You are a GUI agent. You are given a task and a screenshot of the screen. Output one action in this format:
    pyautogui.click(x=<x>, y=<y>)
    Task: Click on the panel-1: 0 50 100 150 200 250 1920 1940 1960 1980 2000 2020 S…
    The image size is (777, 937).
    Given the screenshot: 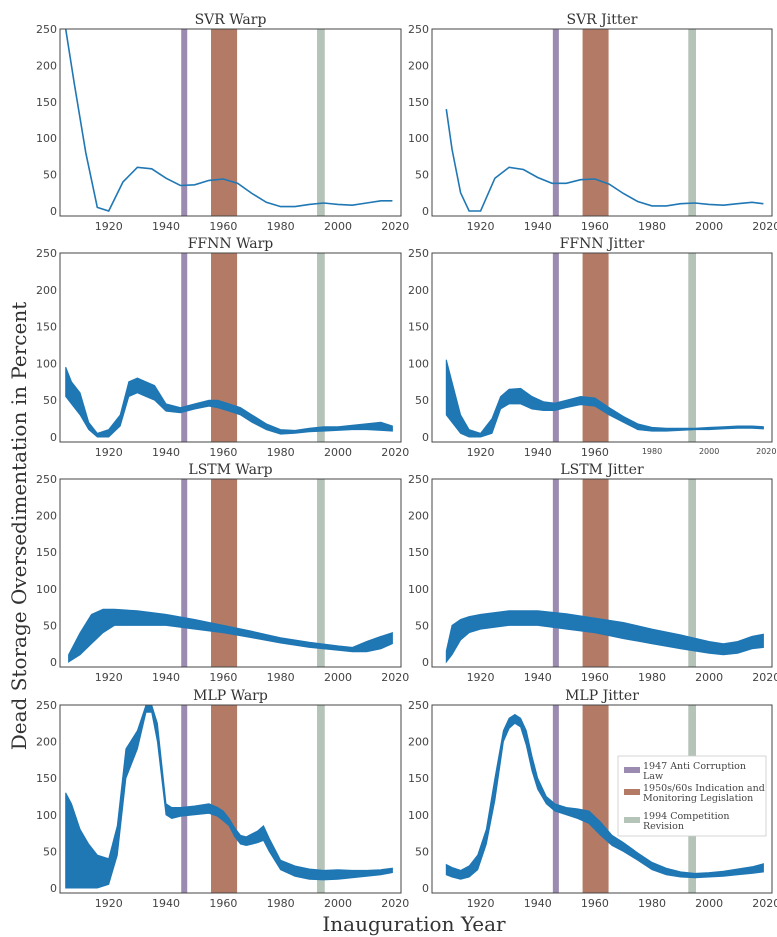 What is the action you would take?
    pyautogui.click(x=592, y=122)
    